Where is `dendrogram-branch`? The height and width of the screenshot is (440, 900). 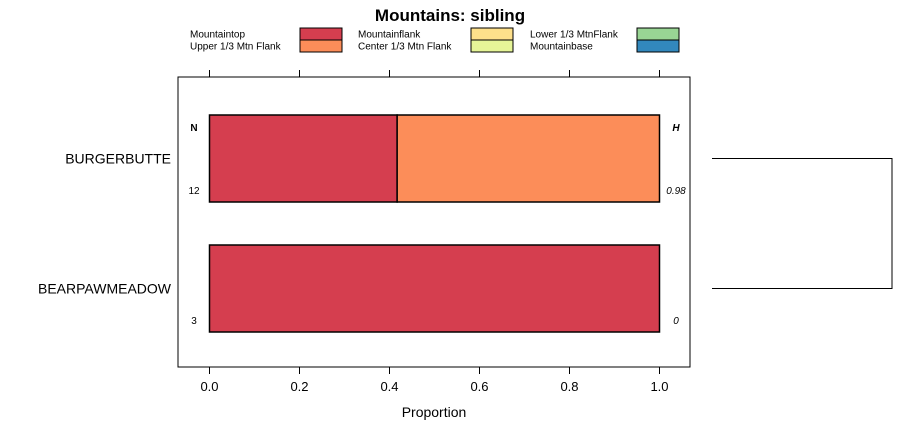
dendrogram-branch is located at coordinates (802, 223).